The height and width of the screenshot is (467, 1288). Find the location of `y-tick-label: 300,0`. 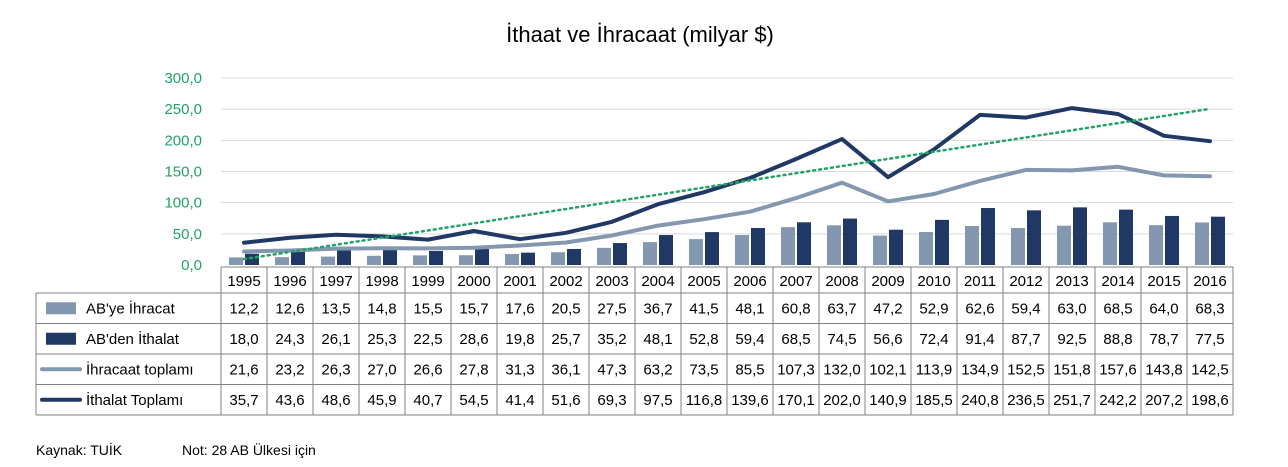

y-tick-label: 300,0 is located at coordinates (183, 78).